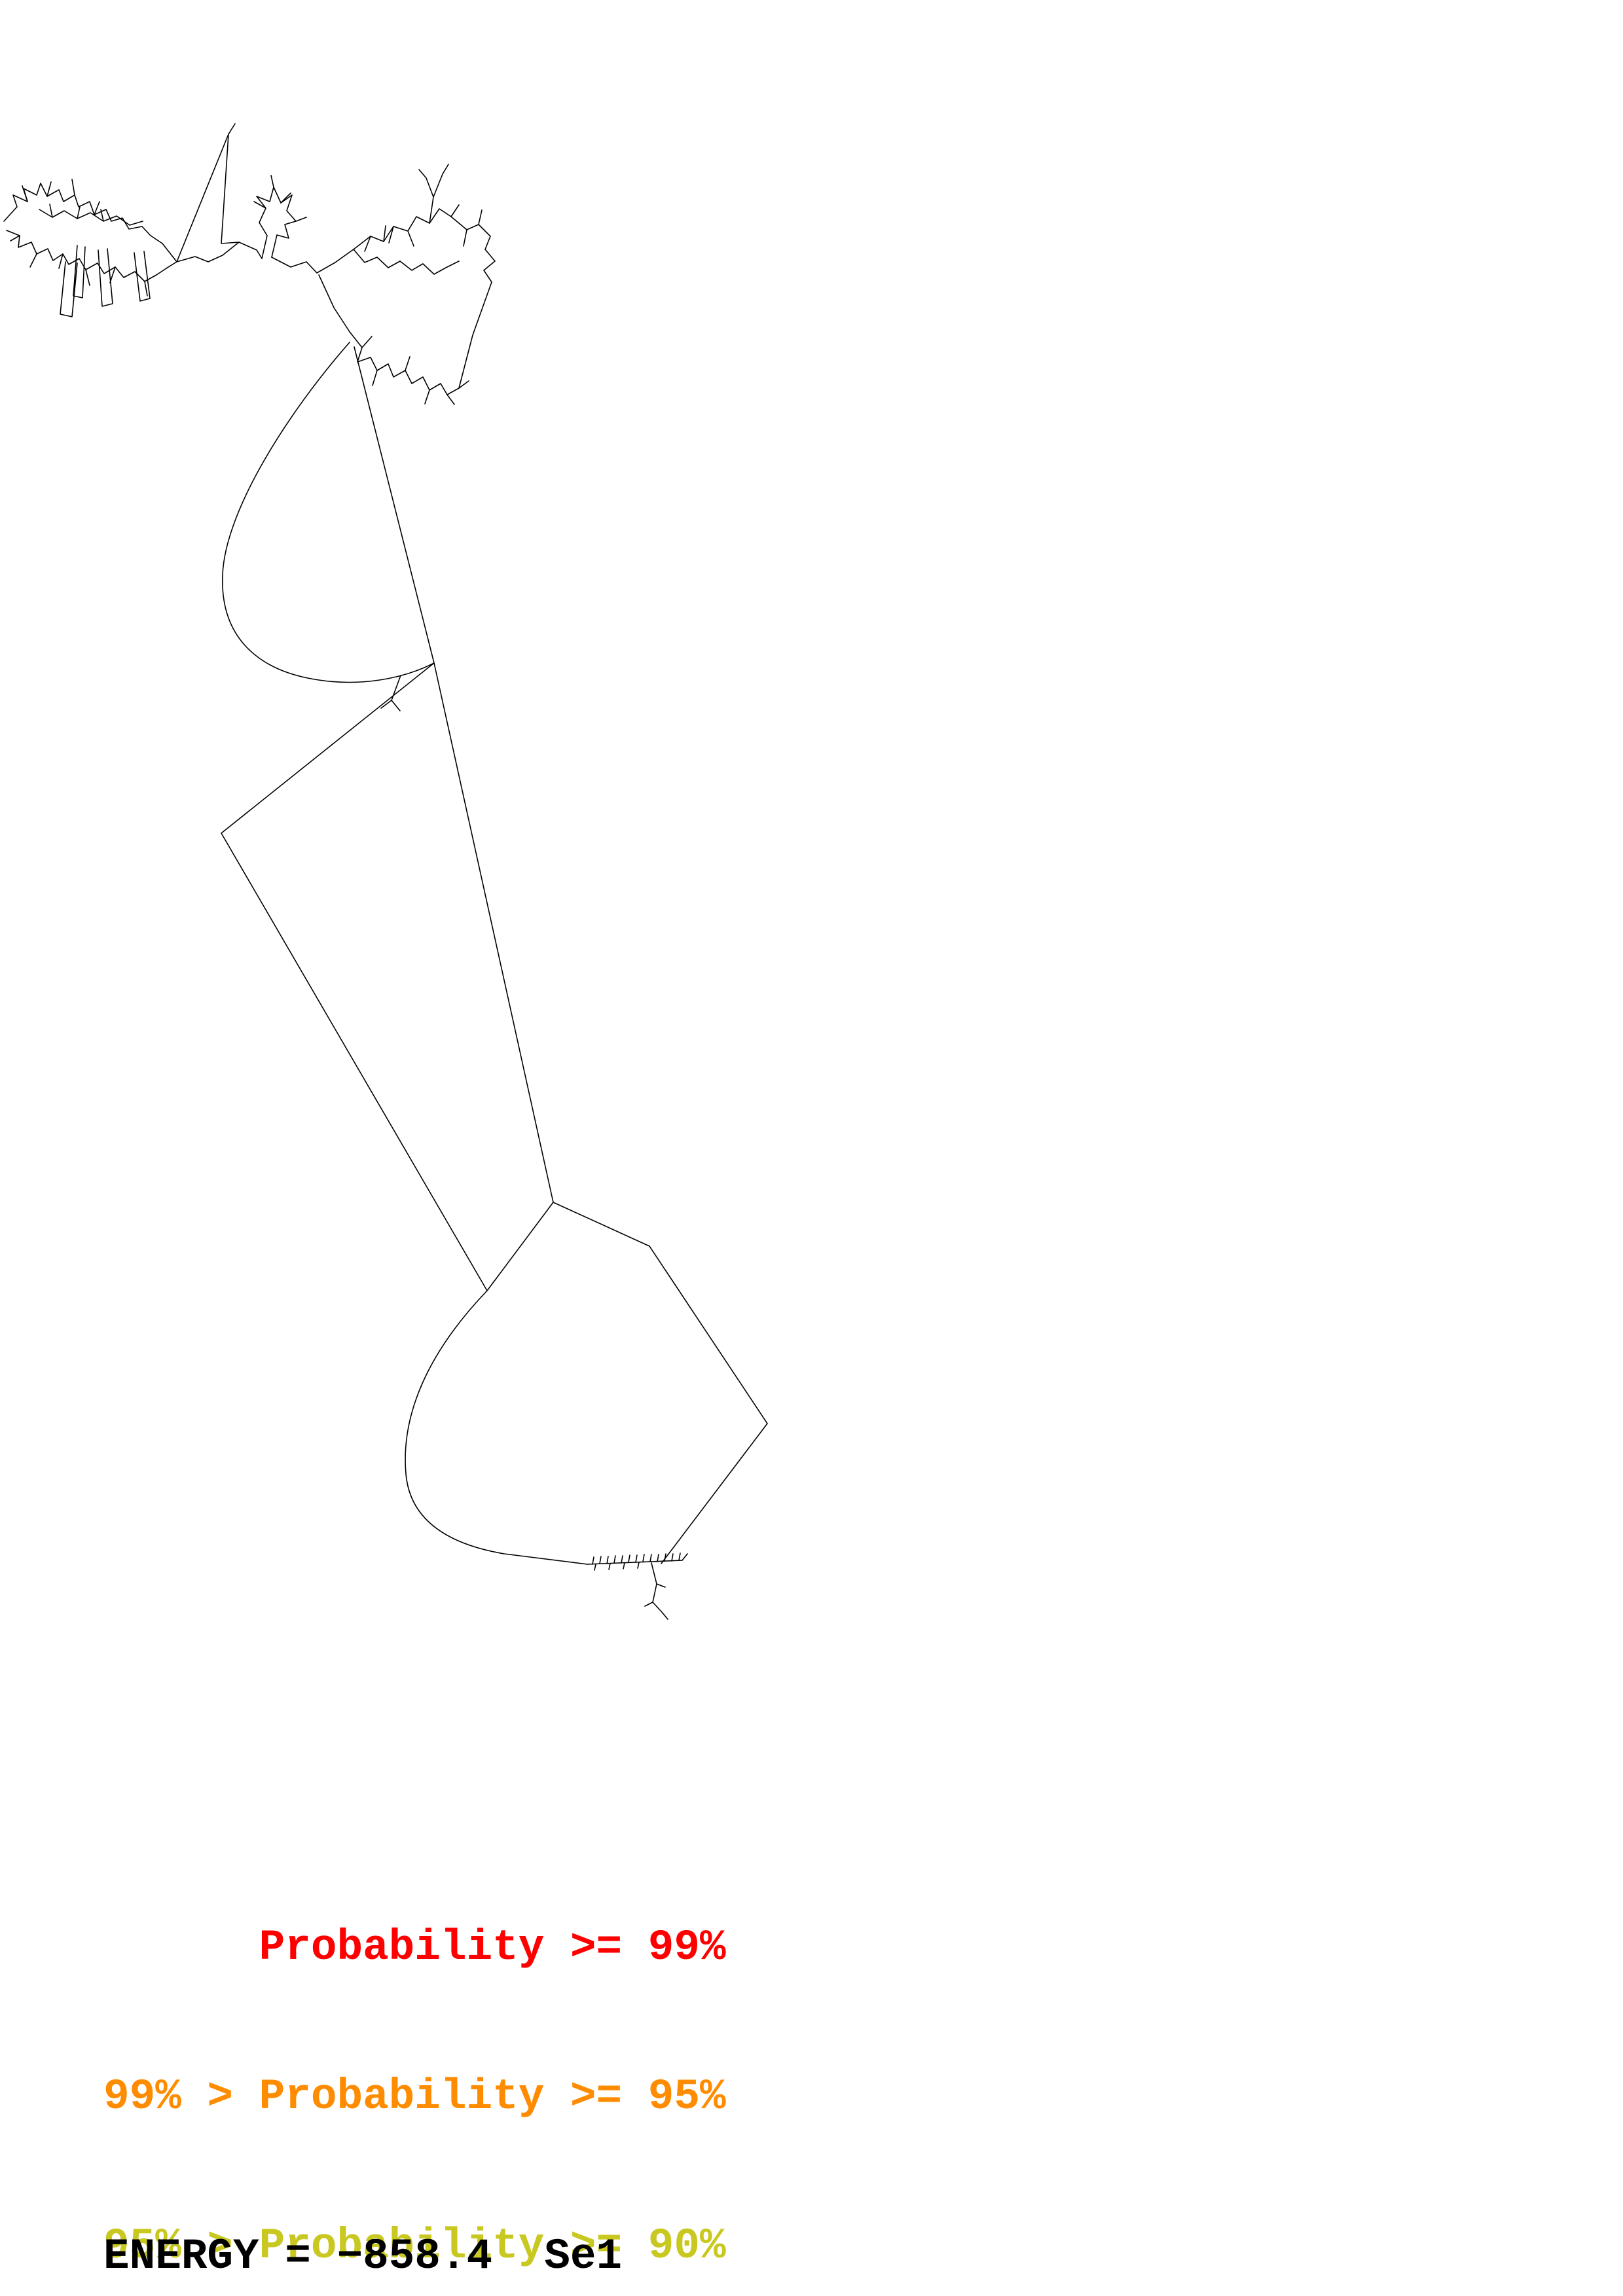  I want to click on structure-top-right-cluster, so click(424, 223).